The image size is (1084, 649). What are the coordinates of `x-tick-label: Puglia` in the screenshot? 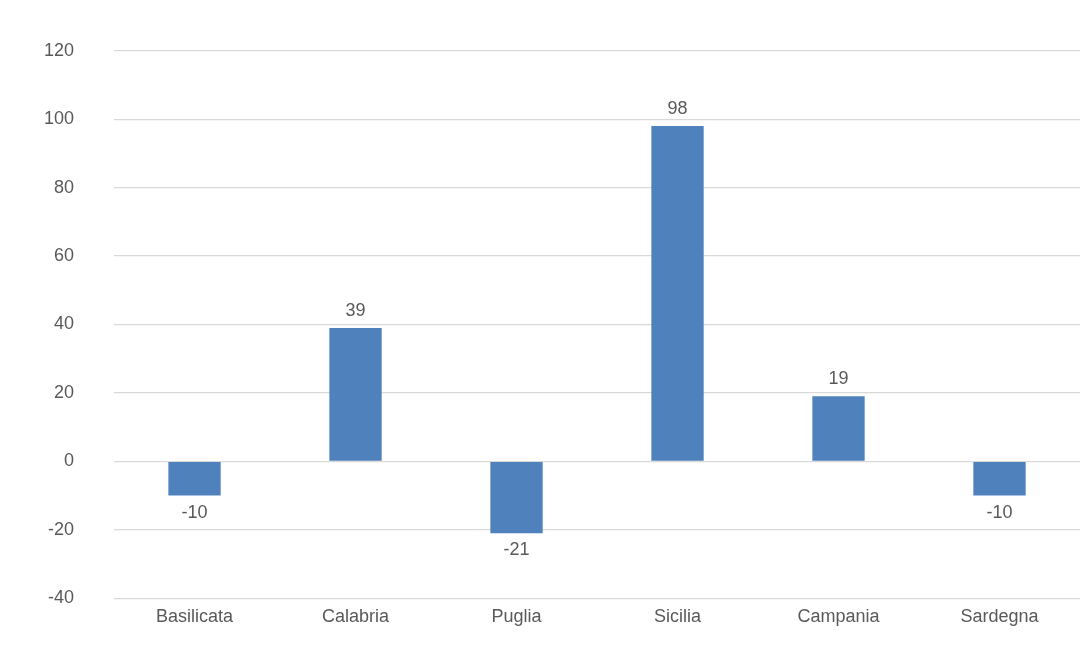 It's located at (517, 615).